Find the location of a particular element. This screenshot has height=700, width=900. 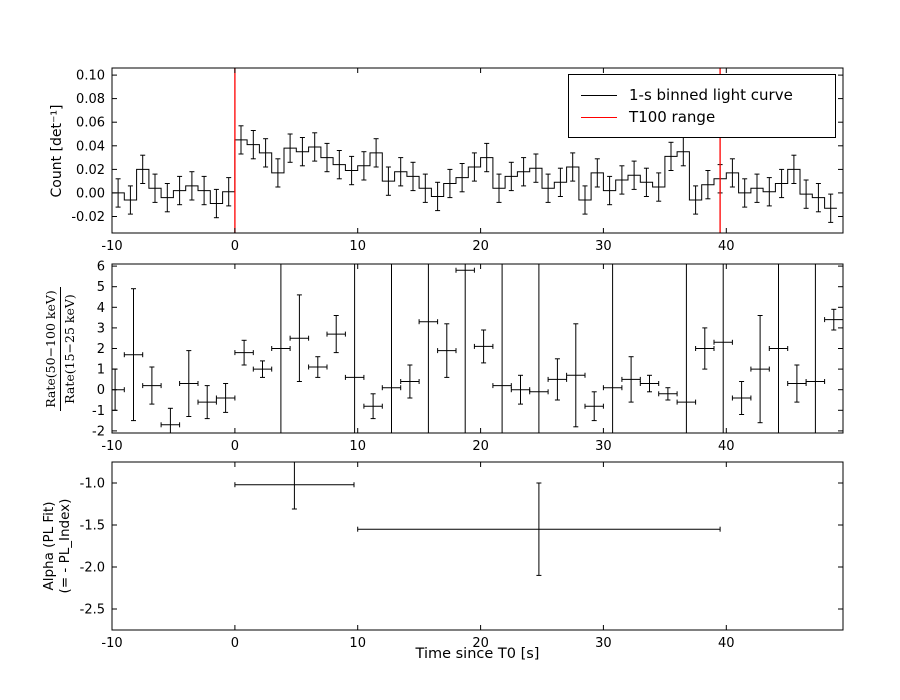

legend: 1-s binned light curve T100 range is located at coordinates (702, 106).